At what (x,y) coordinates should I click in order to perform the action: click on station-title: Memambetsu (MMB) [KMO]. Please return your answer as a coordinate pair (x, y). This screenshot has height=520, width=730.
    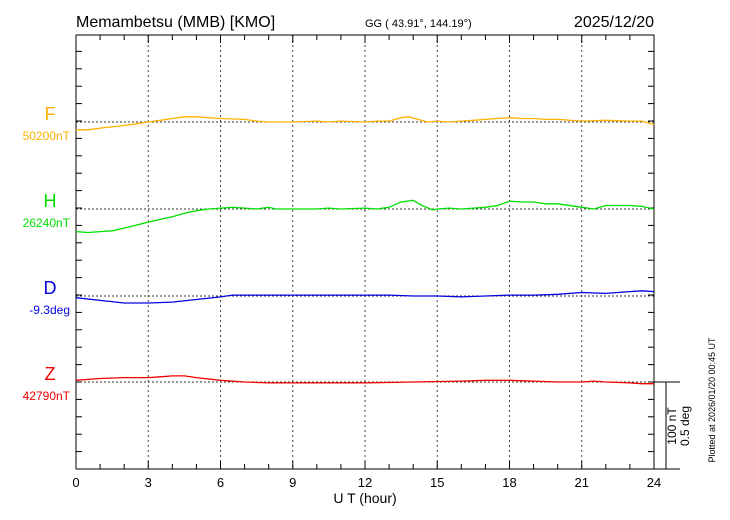
    Looking at the image, I should click on (175, 22).